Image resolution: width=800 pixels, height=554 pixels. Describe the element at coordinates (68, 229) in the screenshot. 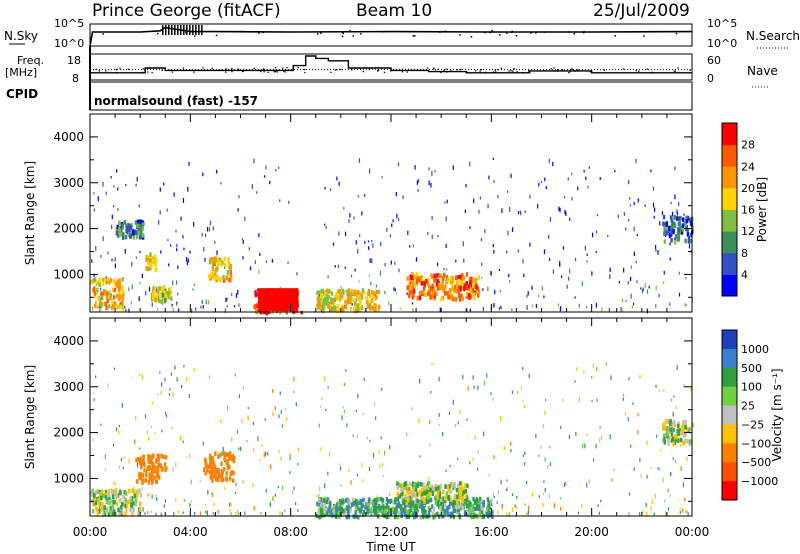

I see `ytick-label: 2000` at that location.